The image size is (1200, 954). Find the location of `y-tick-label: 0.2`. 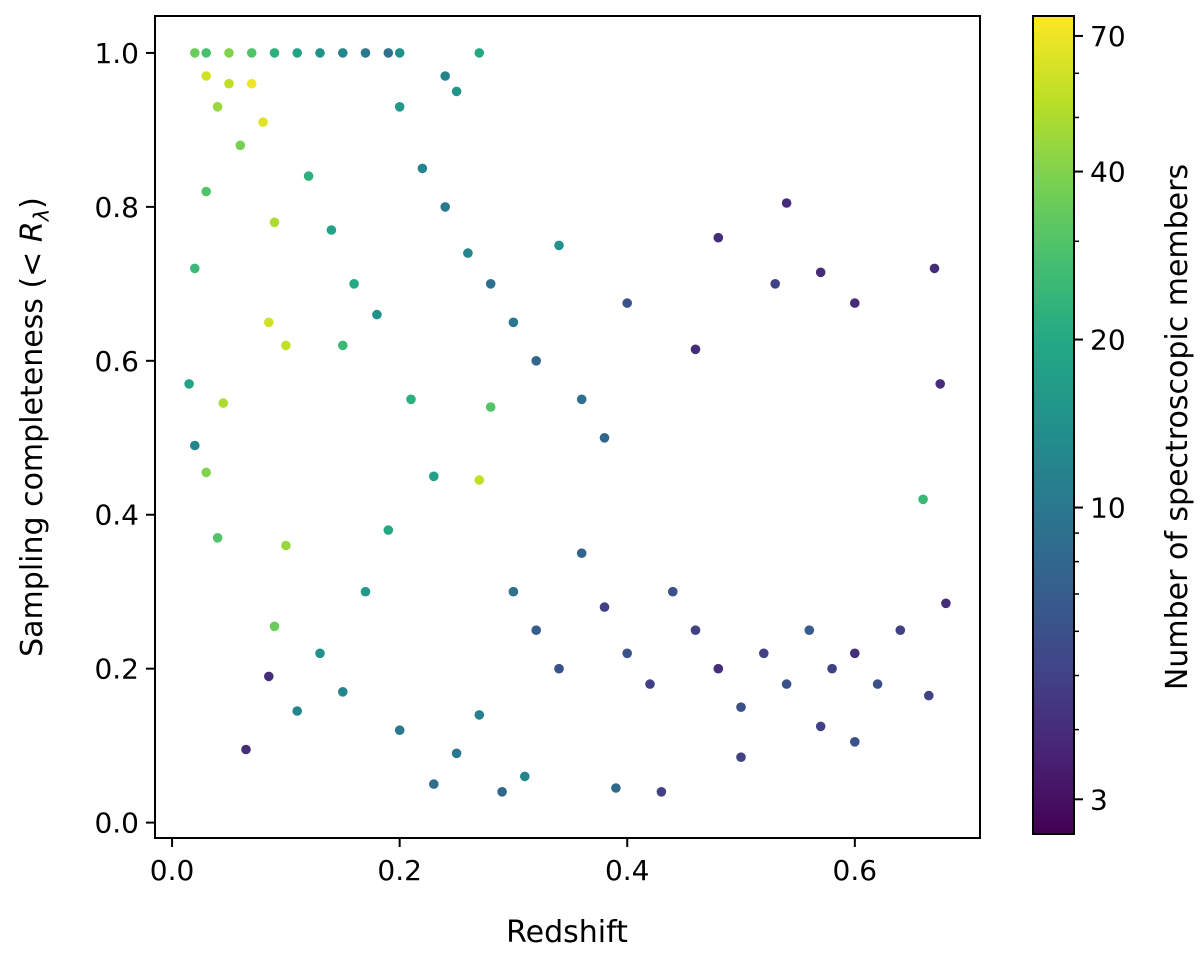

y-tick-label: 0.2 is located at coordinates (116, 669).